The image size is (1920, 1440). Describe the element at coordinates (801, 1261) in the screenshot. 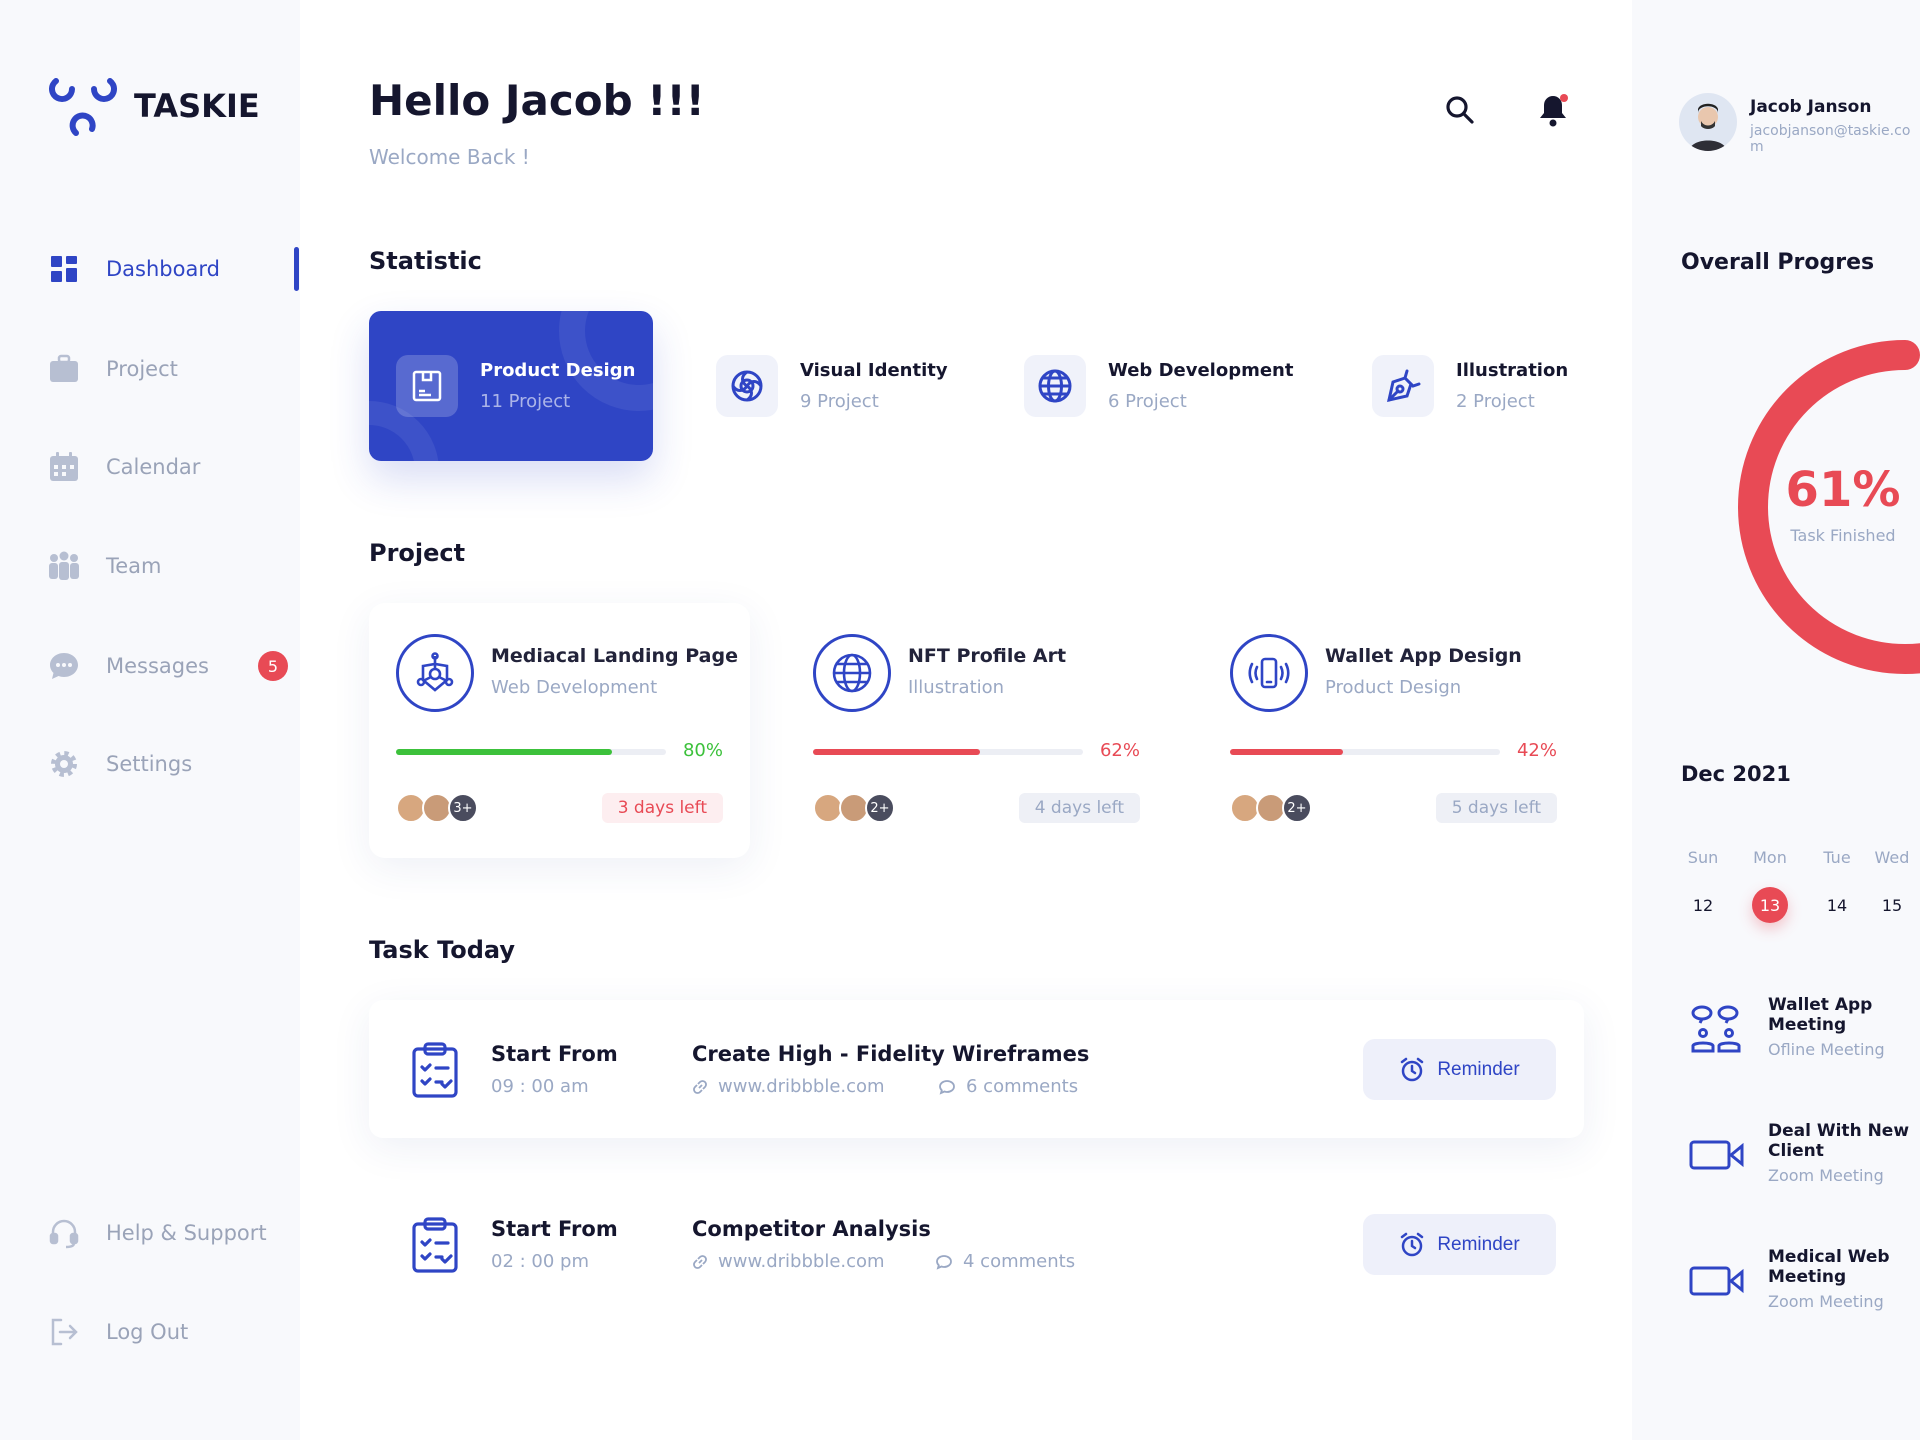

I see `task-link-text: www.dribbble.com` at that location.